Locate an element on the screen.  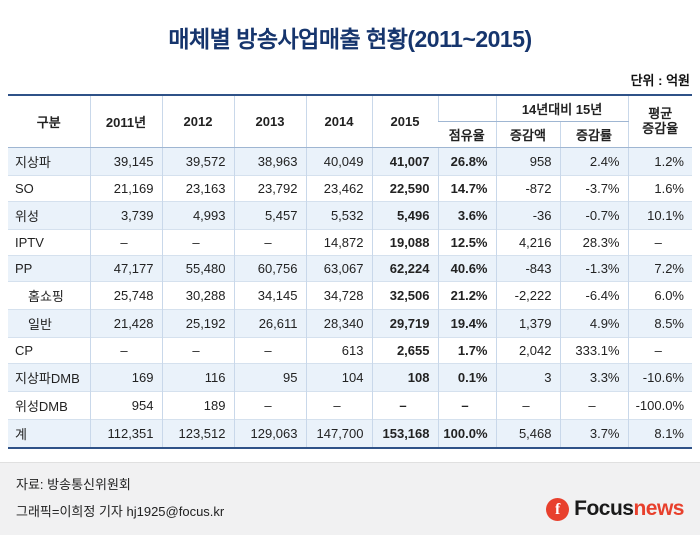
header-compare-group: 14년대비 15년 is located at coordinates (561, 108).